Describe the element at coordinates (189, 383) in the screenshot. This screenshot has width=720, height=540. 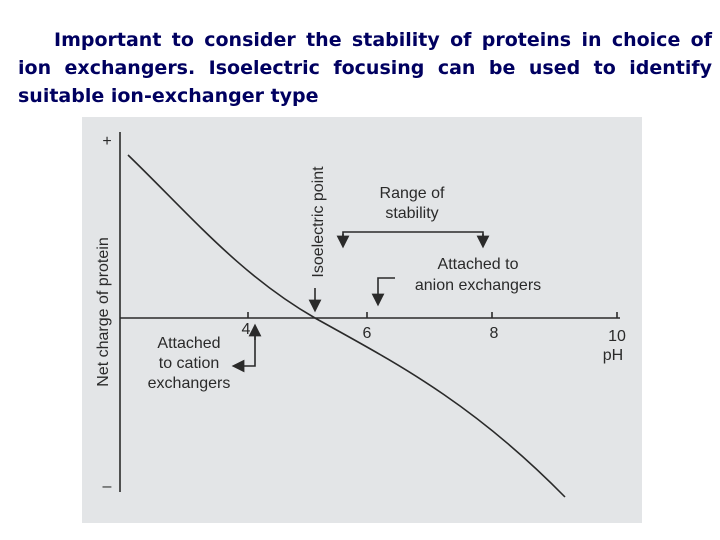
I see `cation-label: exchangers` at that location.